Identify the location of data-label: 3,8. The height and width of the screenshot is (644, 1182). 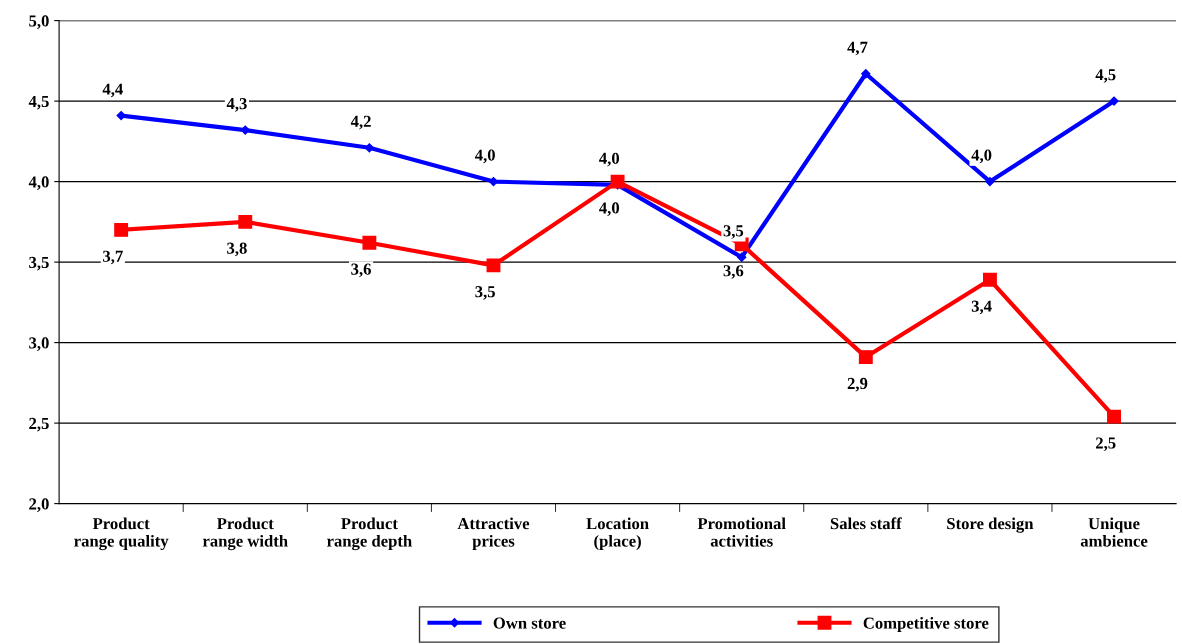
(237, 249).